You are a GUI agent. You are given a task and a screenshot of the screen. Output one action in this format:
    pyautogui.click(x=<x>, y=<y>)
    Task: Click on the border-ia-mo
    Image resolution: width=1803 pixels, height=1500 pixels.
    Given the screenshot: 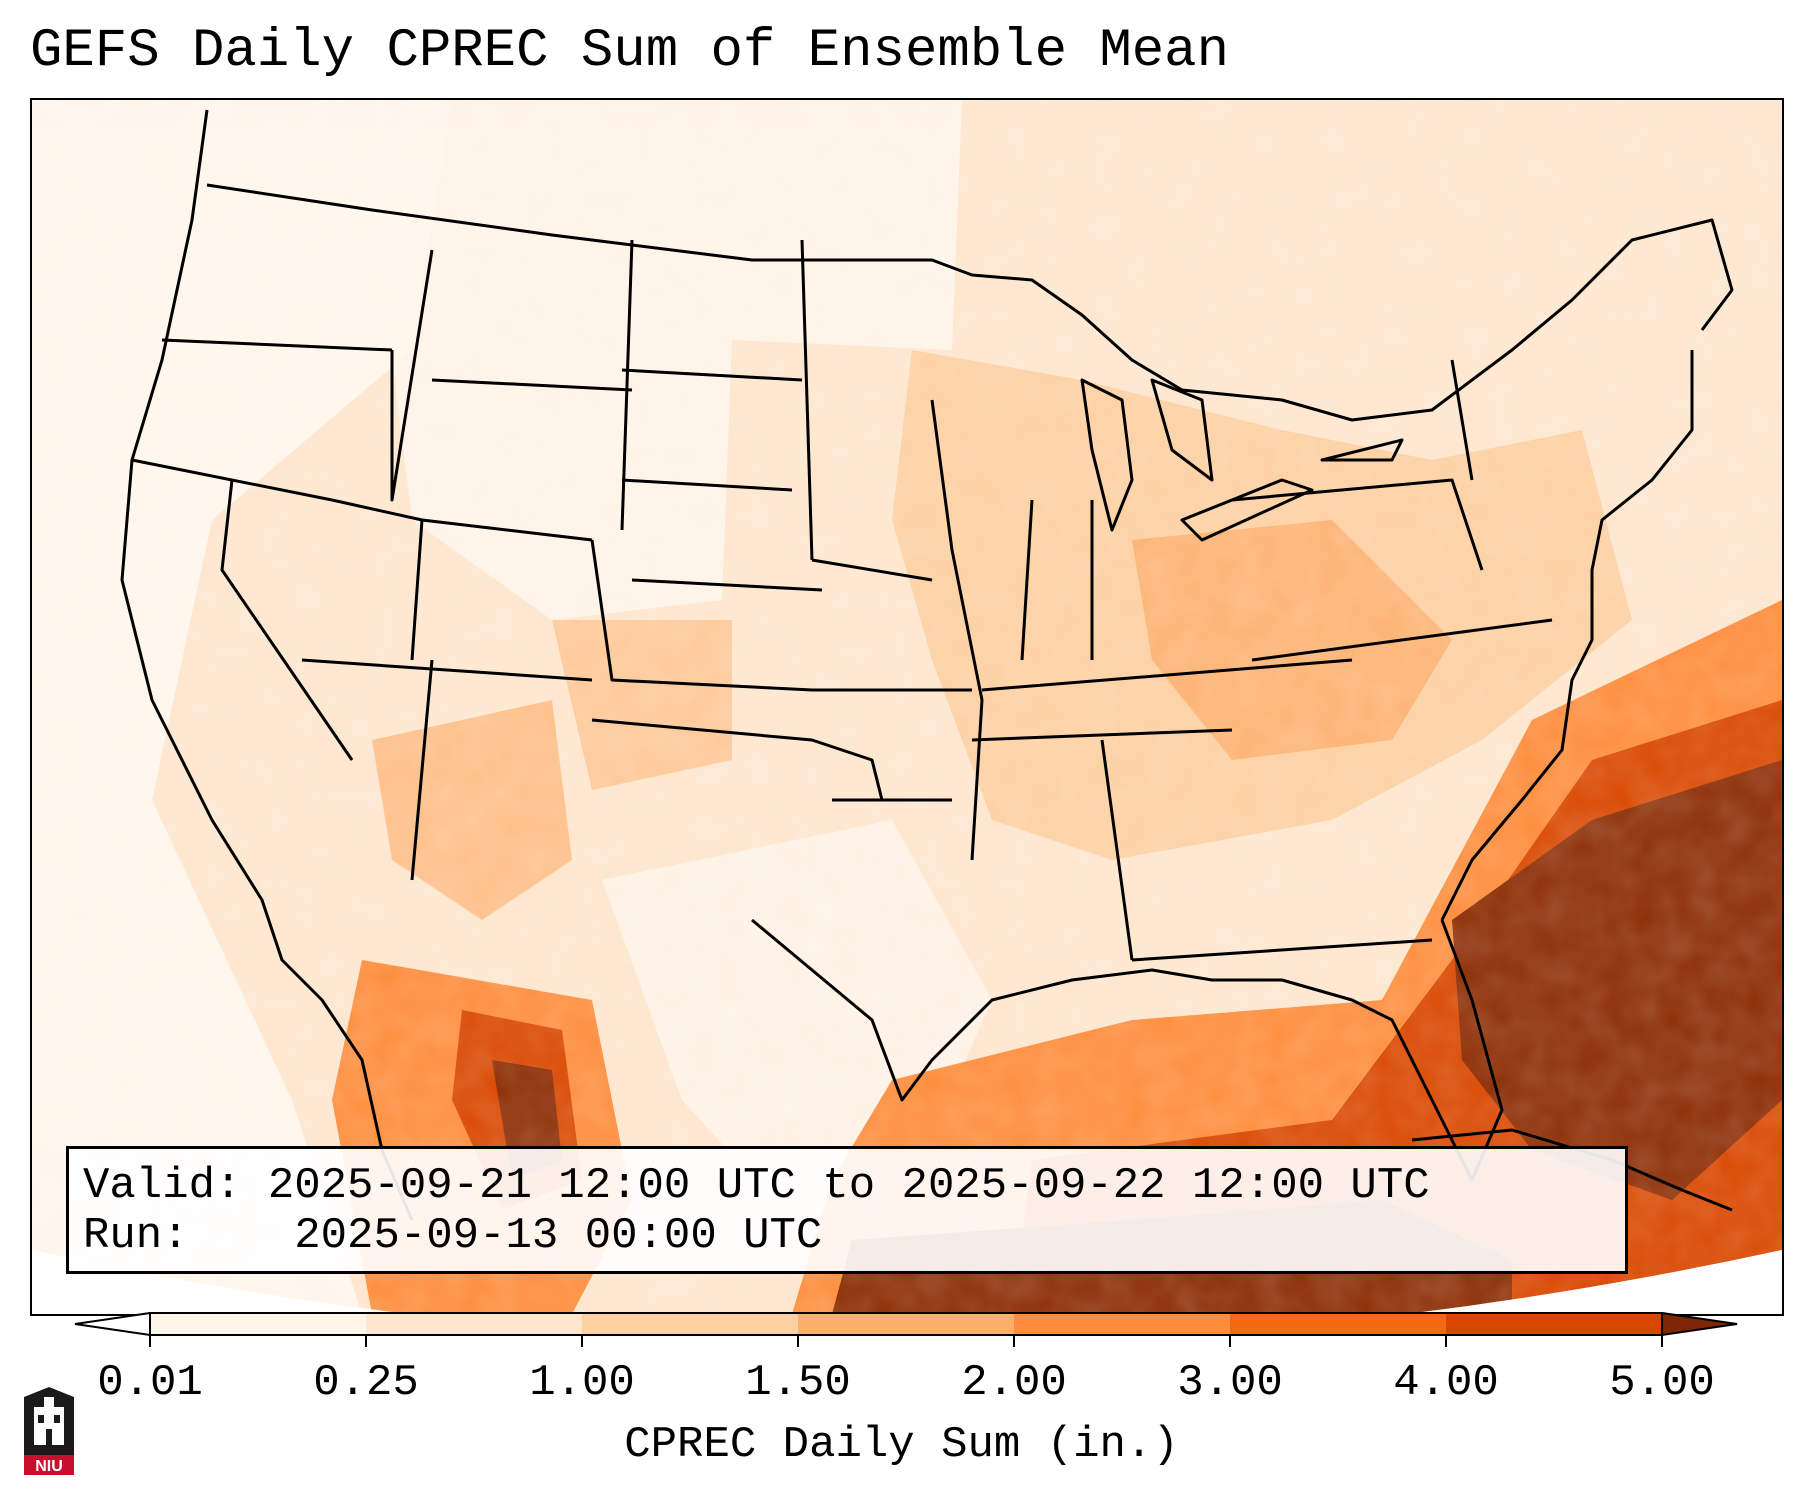 What is the action you would take?
    pyautogui.click(x=872, y=570)
    